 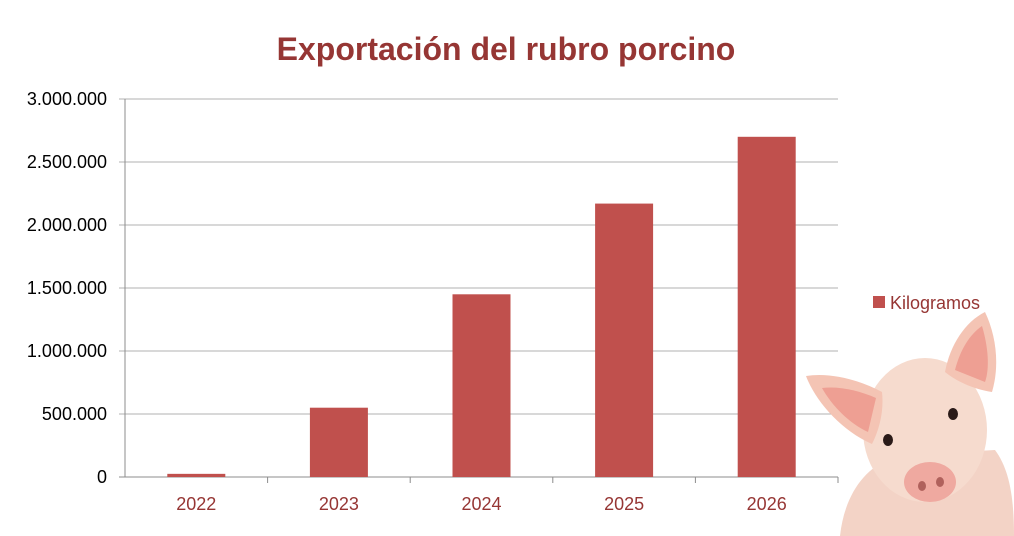 What do you see at coordinates (339, 504) in the screenshot?
I see `x-tick-label: 2023` at bounding box center [339, 504].